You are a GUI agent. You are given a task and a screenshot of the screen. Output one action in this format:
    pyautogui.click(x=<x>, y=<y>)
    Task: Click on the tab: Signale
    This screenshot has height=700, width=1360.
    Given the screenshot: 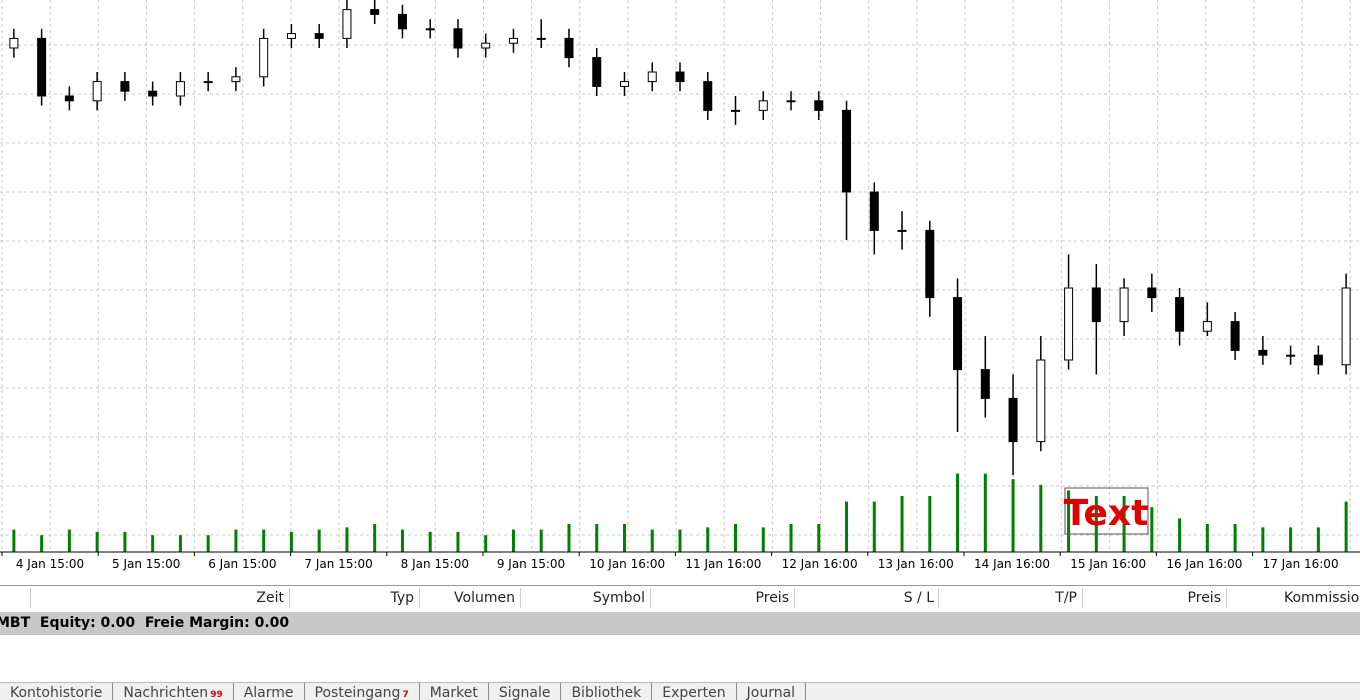 What is the action you would take?
    pyautogui.click(x=525, y=691)
    